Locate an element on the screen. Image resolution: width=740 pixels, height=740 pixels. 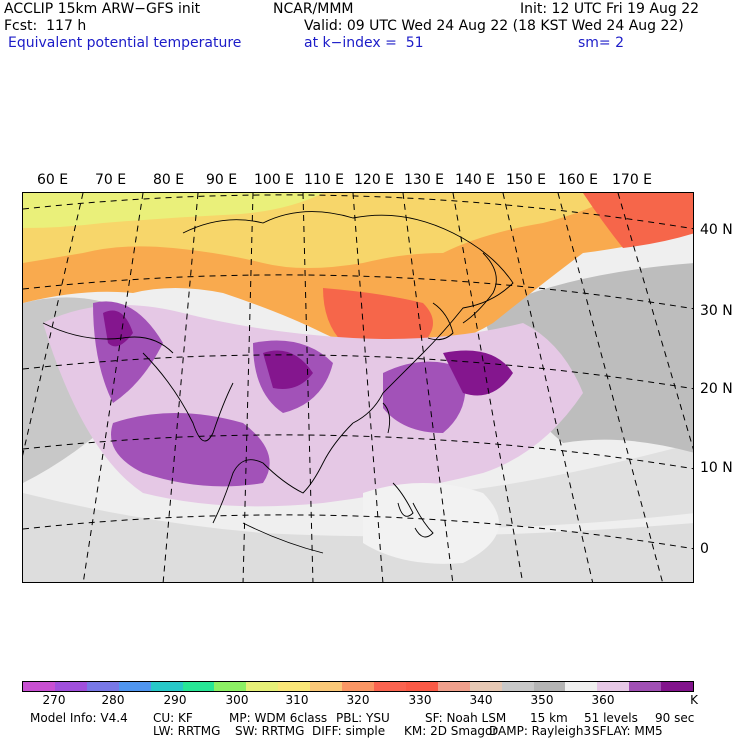
colorbar is located at coordinates (358, 686).